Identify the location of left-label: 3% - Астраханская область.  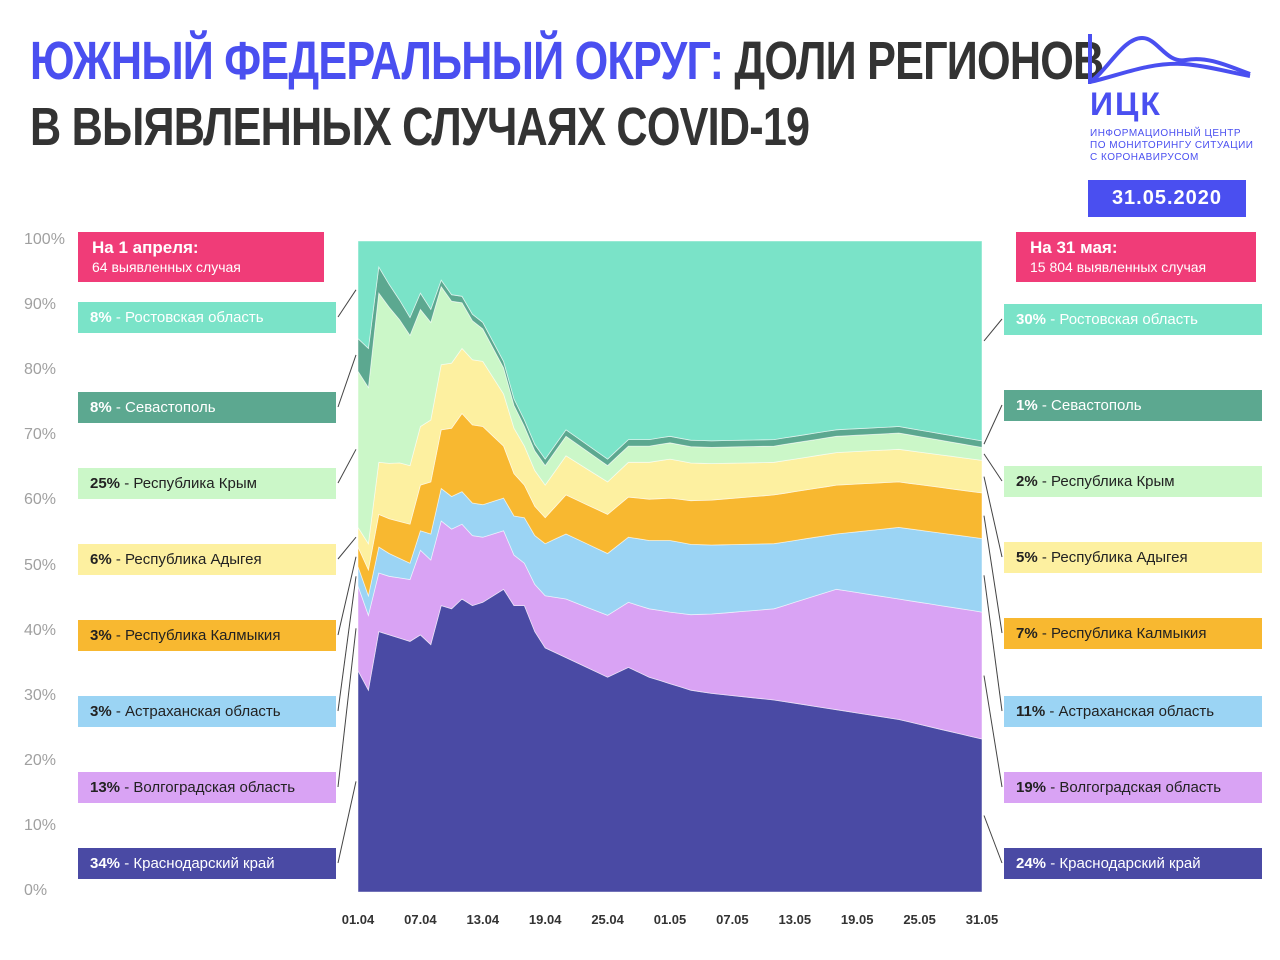
(207, 711).